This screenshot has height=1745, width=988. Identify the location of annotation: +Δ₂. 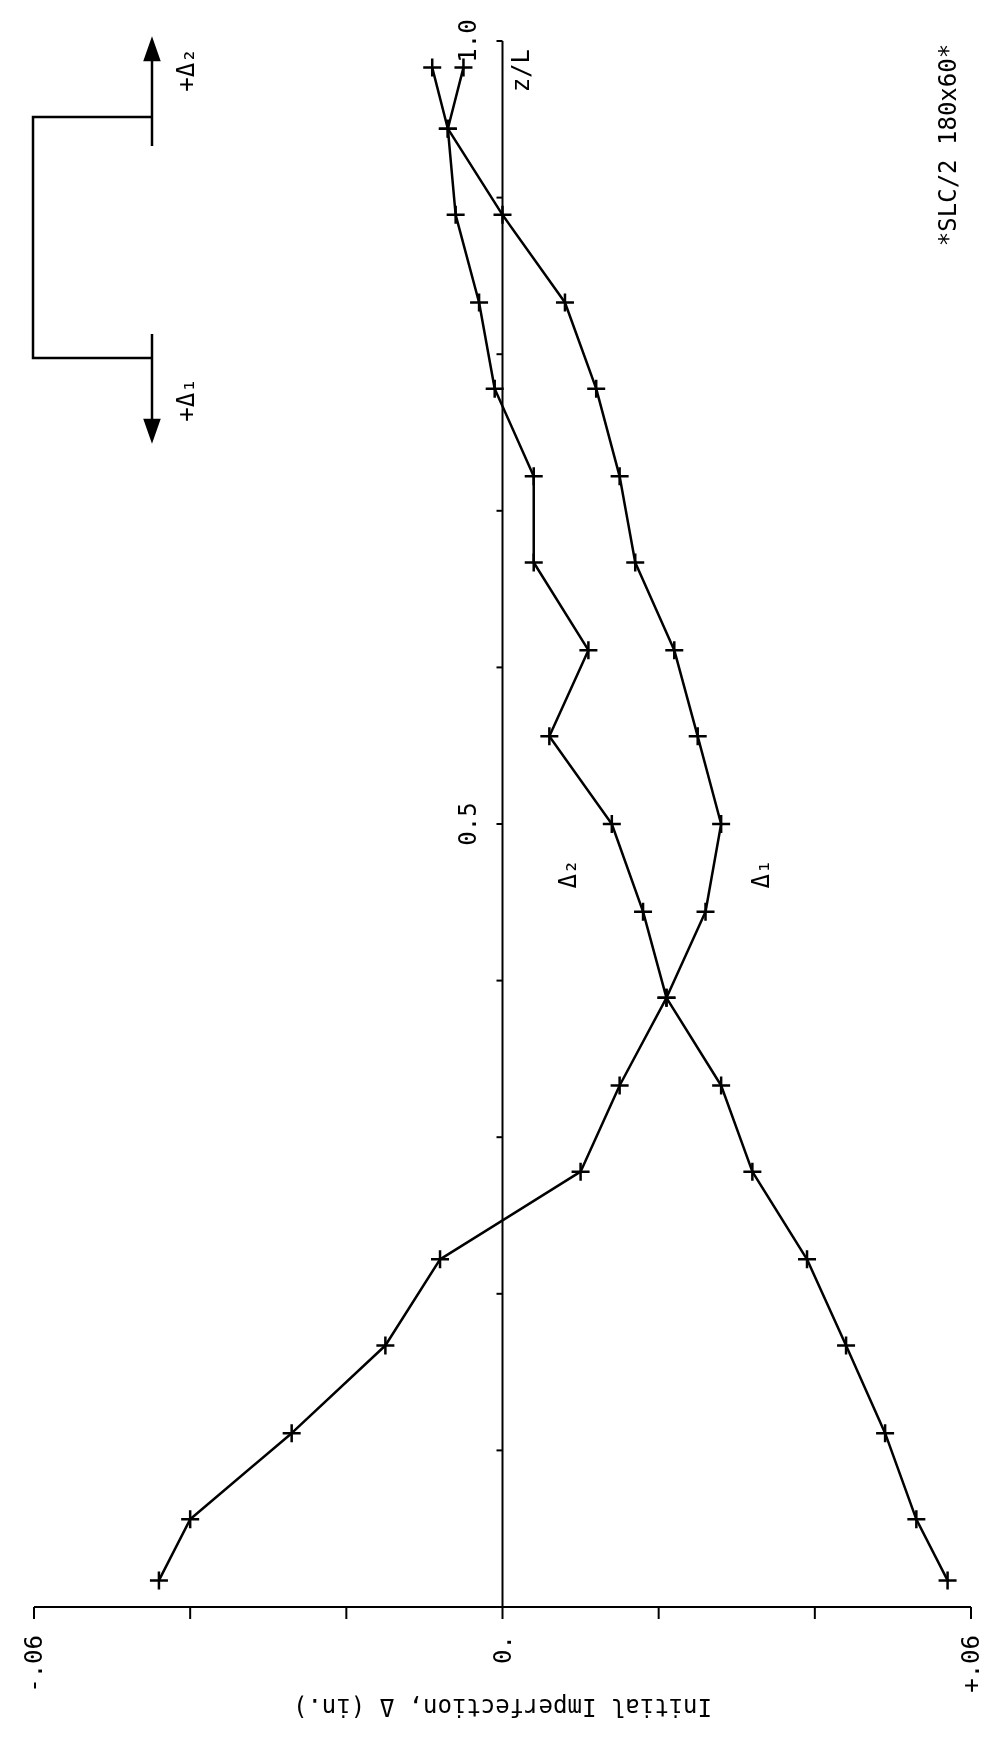
(186, 70).